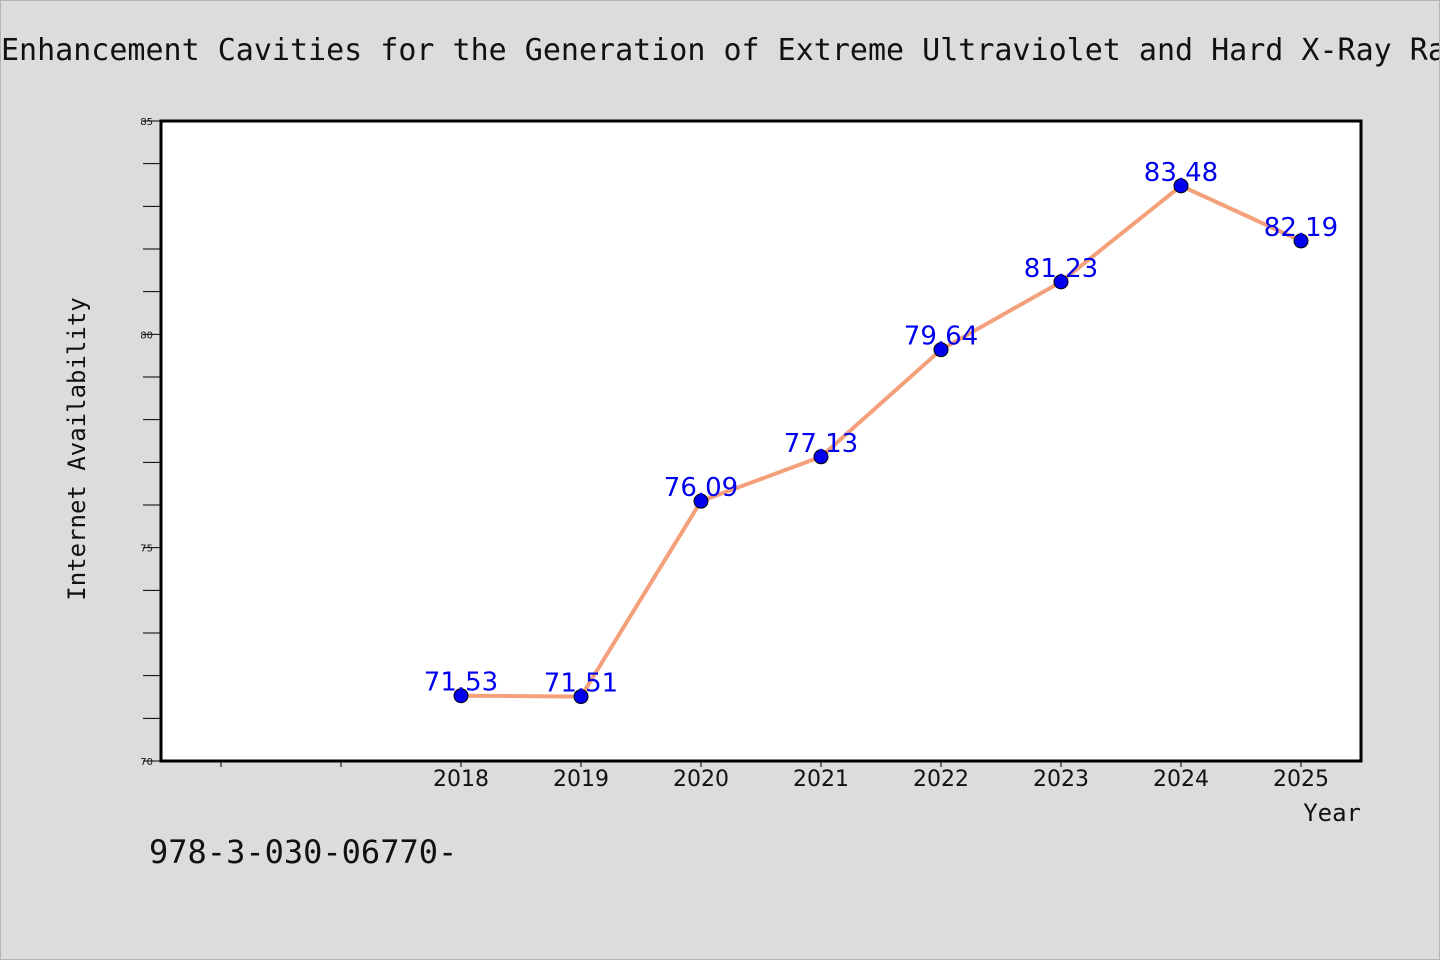 This screenshot has width=1440, height=960. Describe the element at coordinates (146, 122) in the screenshot. I see `y-tick-label: 85` at that location.